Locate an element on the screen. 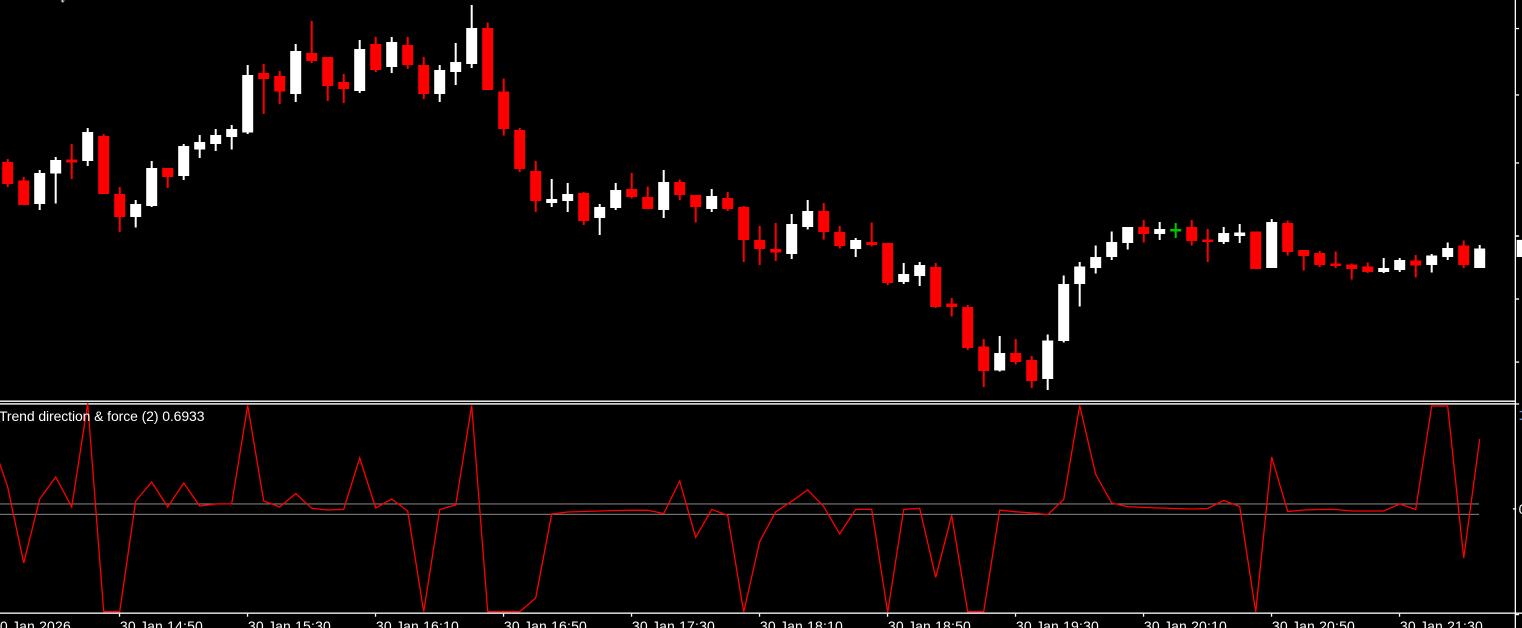 Image resolution: width=1522 pixels, height=628 pixels. svg-text: 30 Jan 14:50 is located at coordinates (161, 623).